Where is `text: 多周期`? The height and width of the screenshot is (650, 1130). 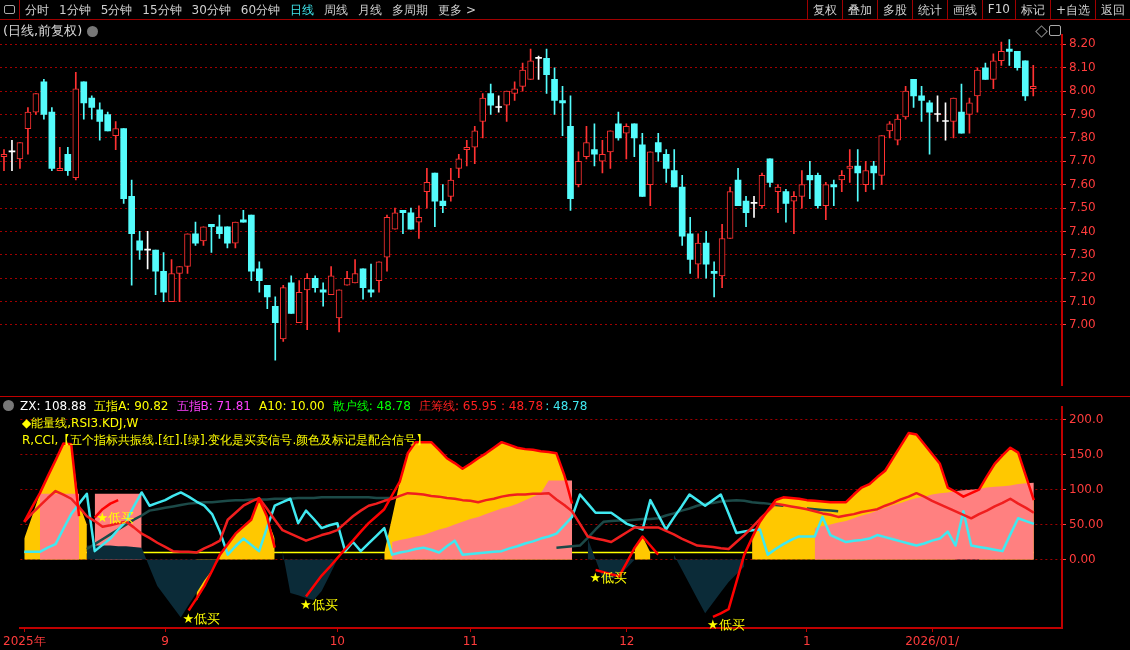
text: 多周期 is located at coordinates (410, 10).